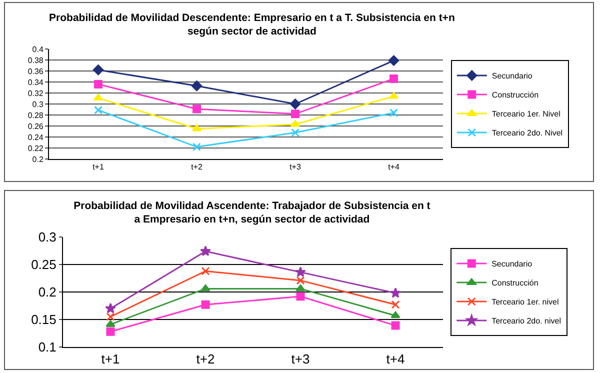  I want to click on y-tick-label: 0.34, so click(36, 82).